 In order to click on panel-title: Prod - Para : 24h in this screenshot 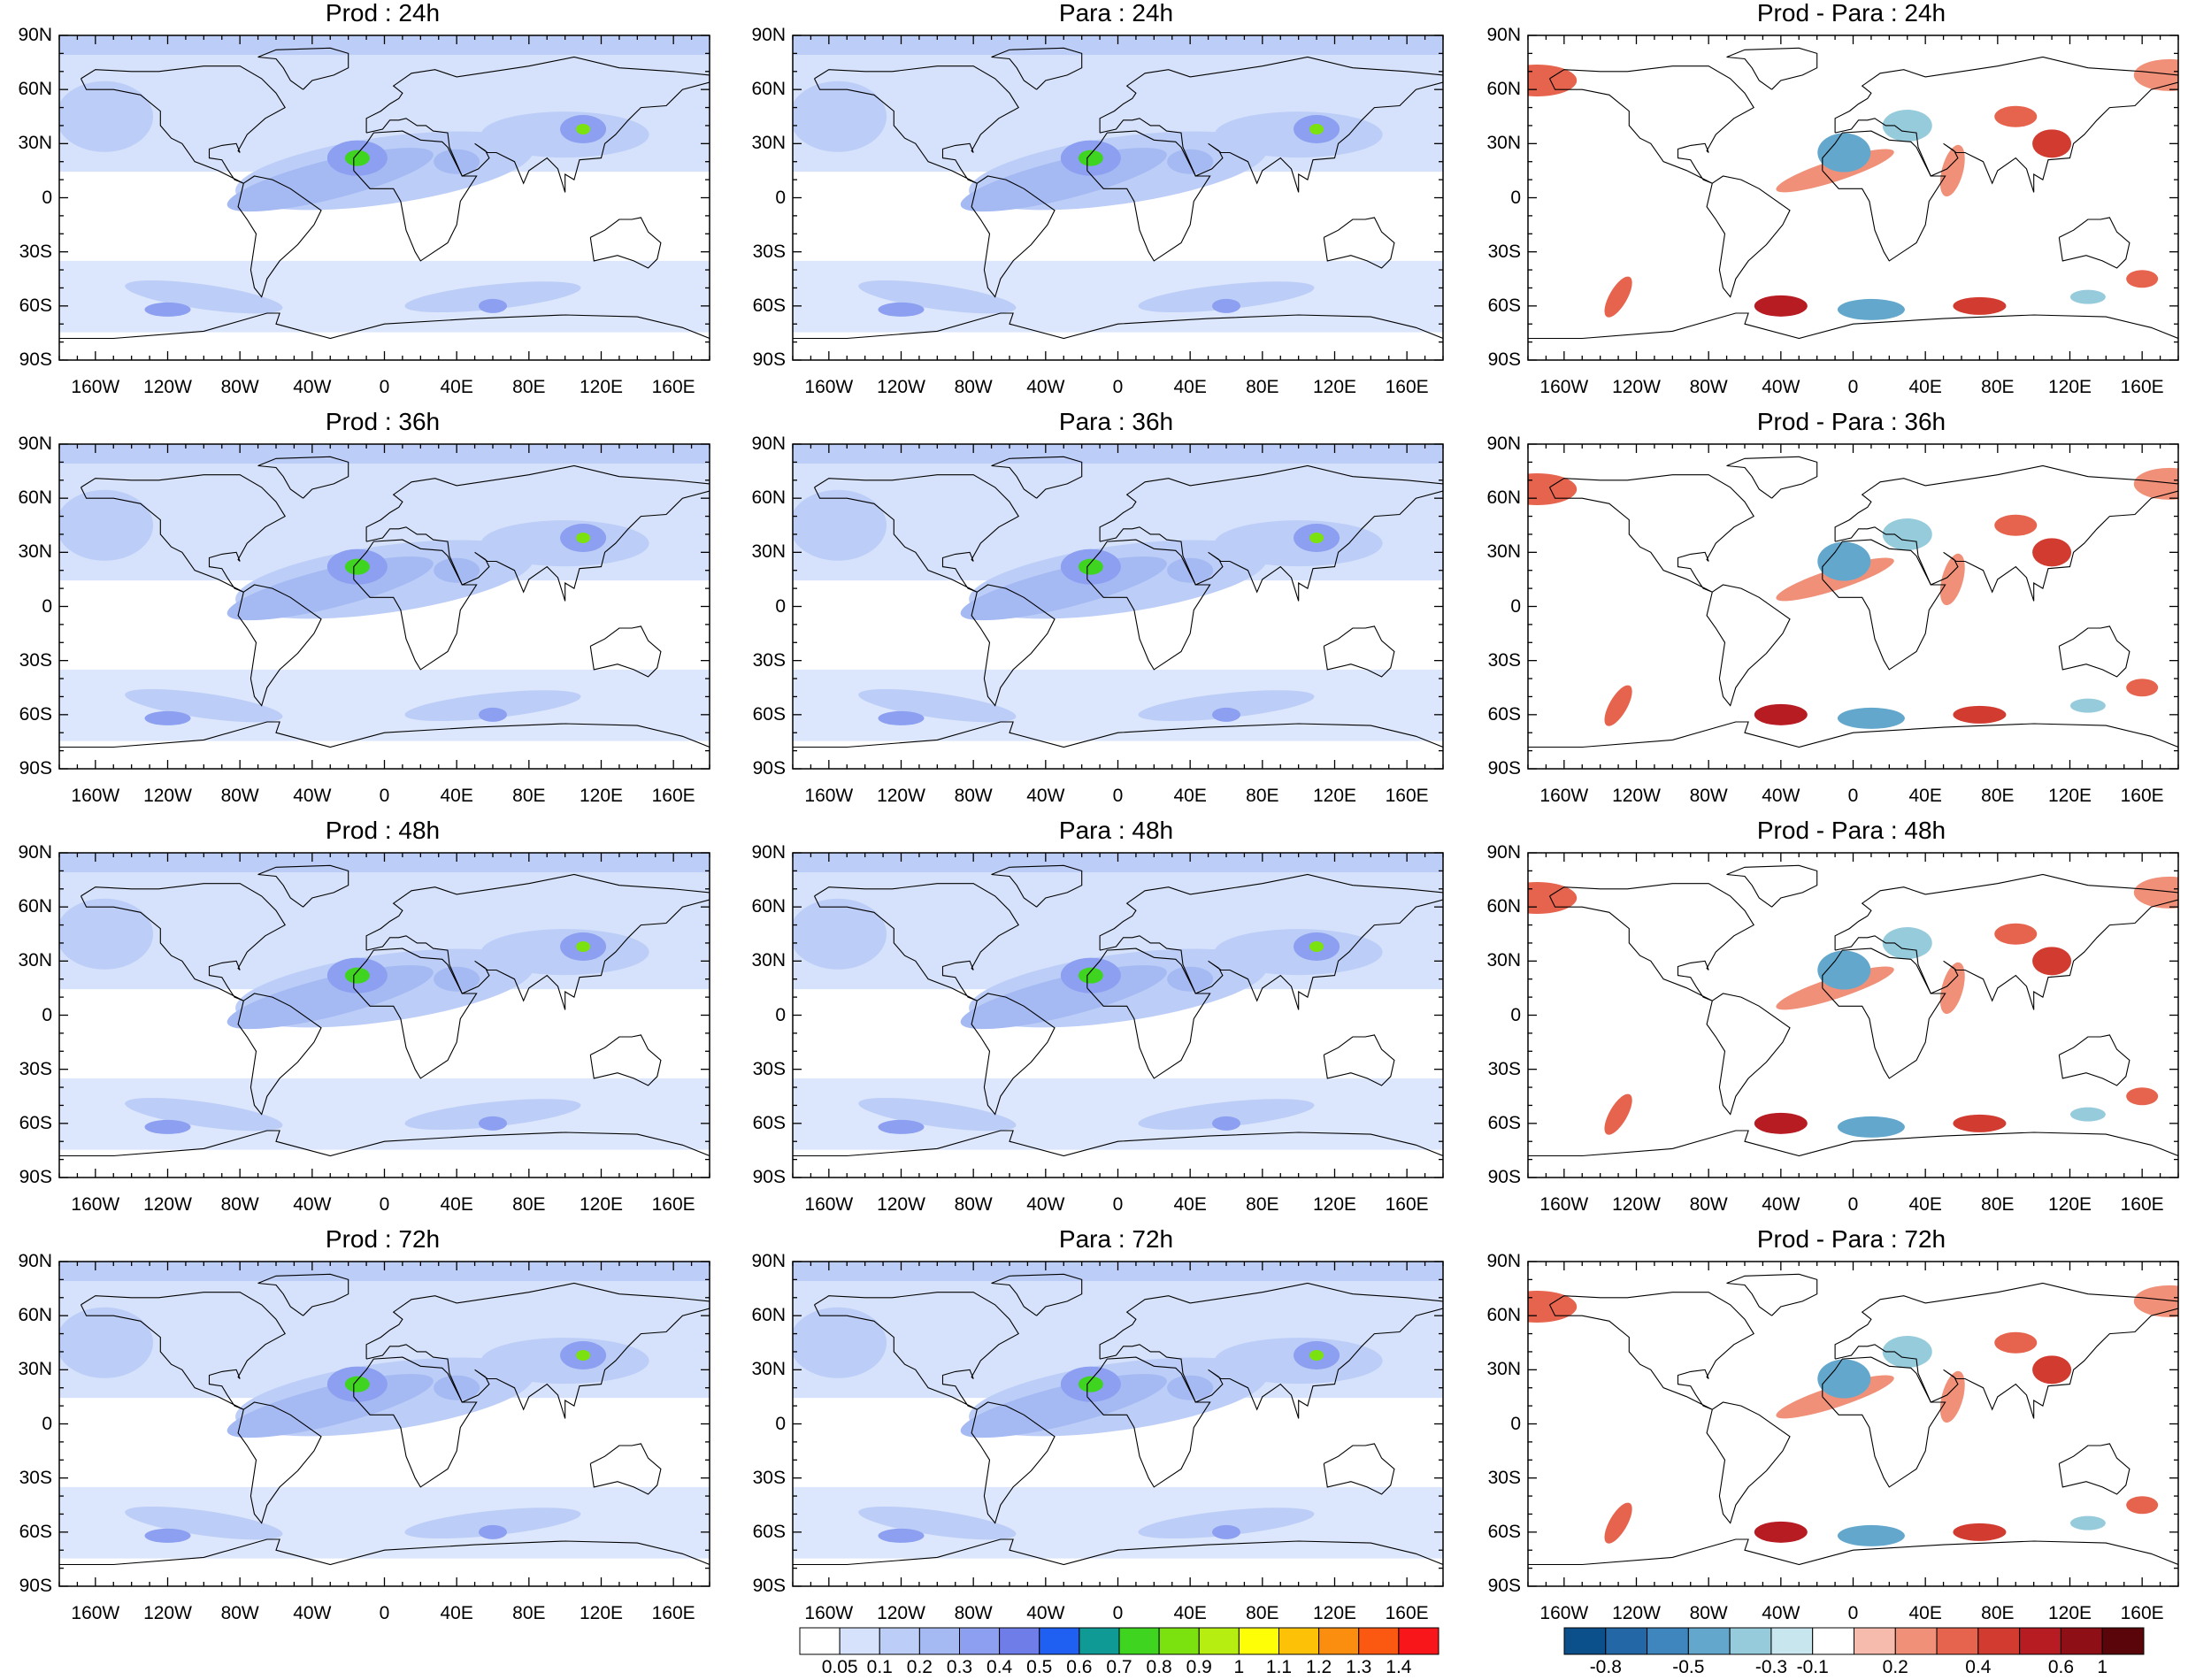, I will do `click(1851, 13)`.